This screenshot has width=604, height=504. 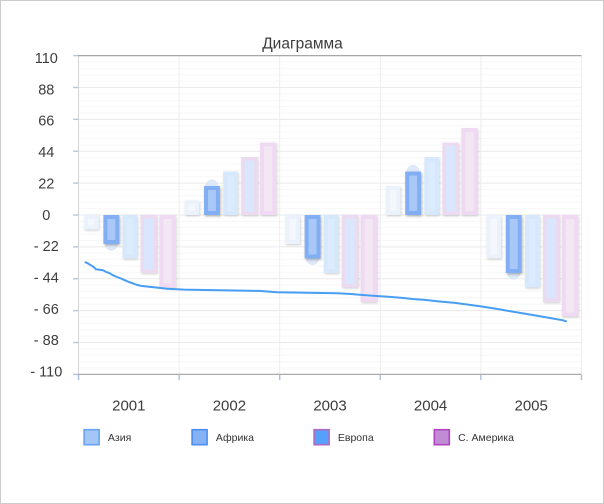 What do you see at coordinates (119, 438) in the screenshot?
I see `svg-text: Азия` at bounding box center [119, 438].